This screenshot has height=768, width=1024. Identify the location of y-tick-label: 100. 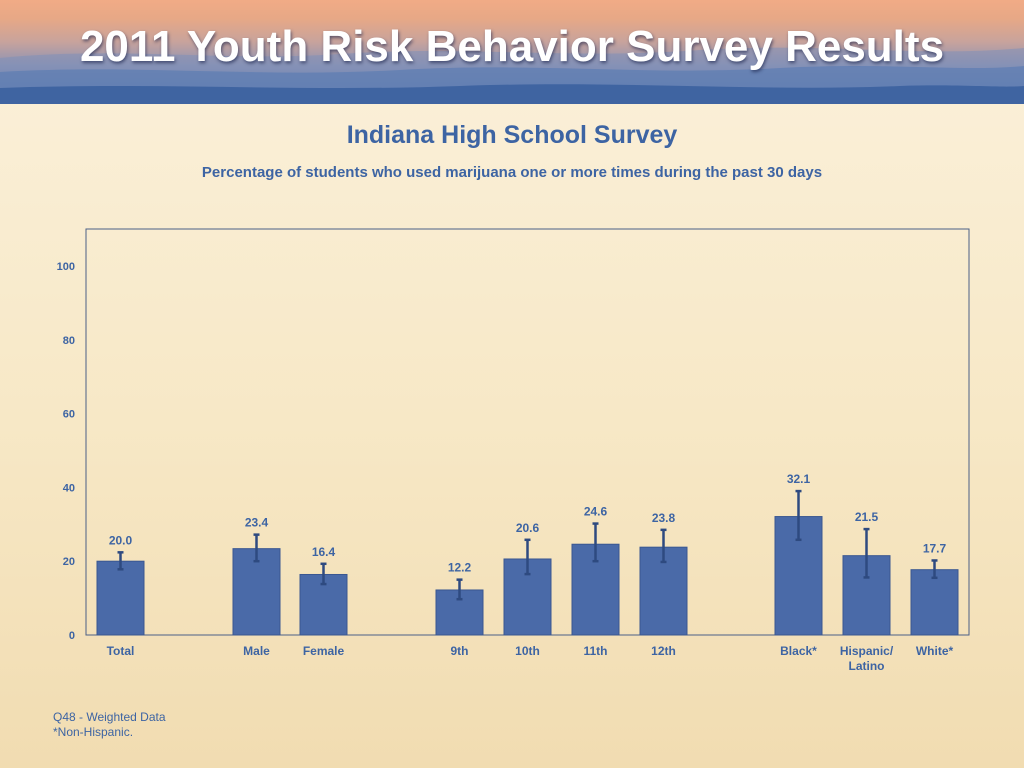
(66, 267).